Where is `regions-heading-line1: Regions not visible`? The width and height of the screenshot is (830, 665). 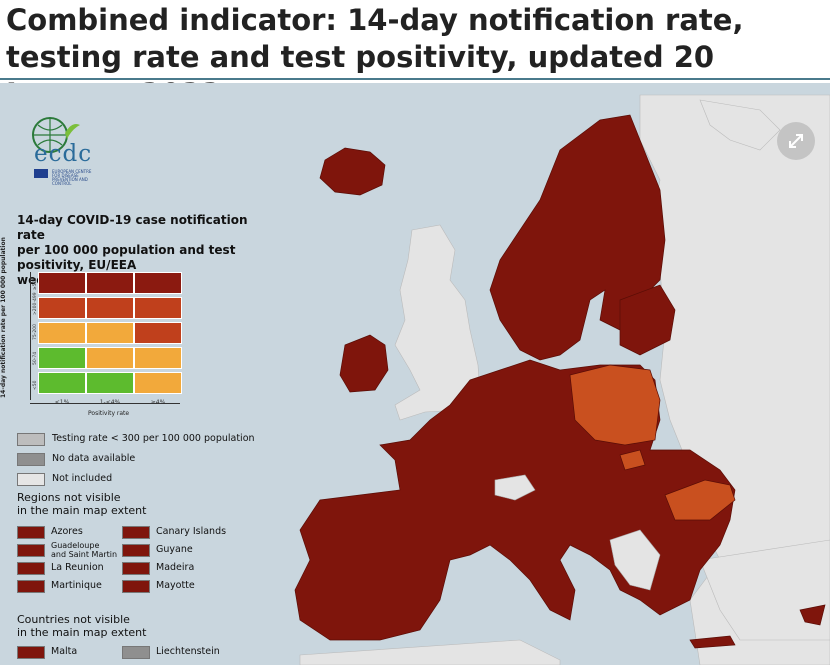 regions-heading-line1: Regions not visible is located at coordinates (69, 497).